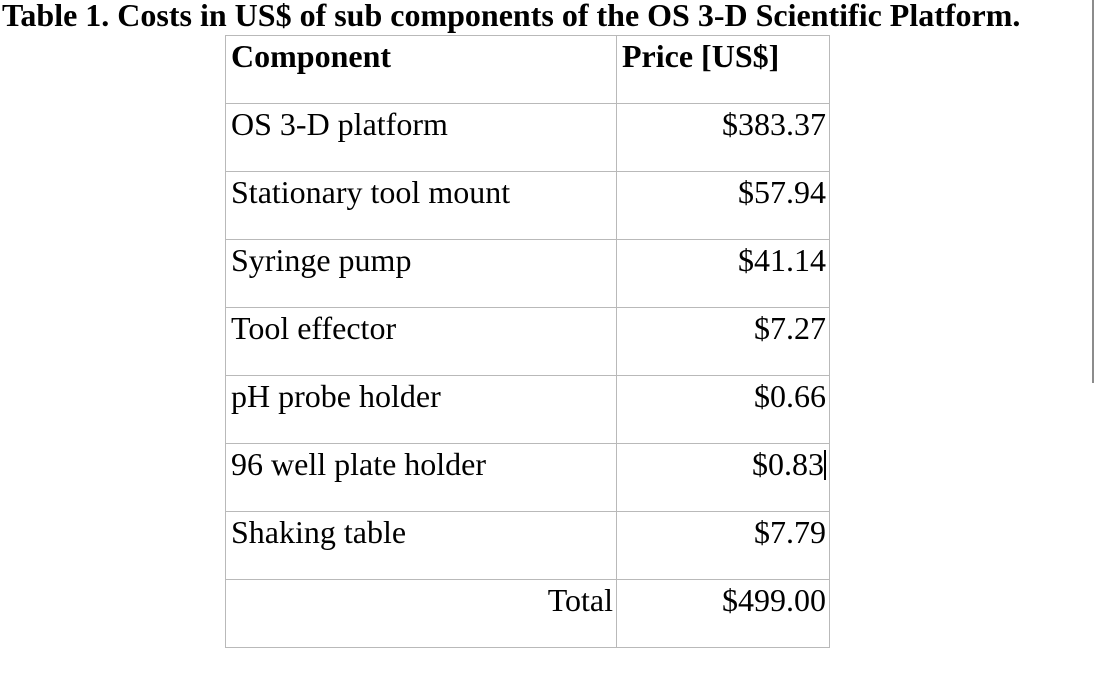  What do you see at coordinates (421, 477) in the screenshot?
I see `component-cell: 96 well plate holder` at bounding box center [421, 477].